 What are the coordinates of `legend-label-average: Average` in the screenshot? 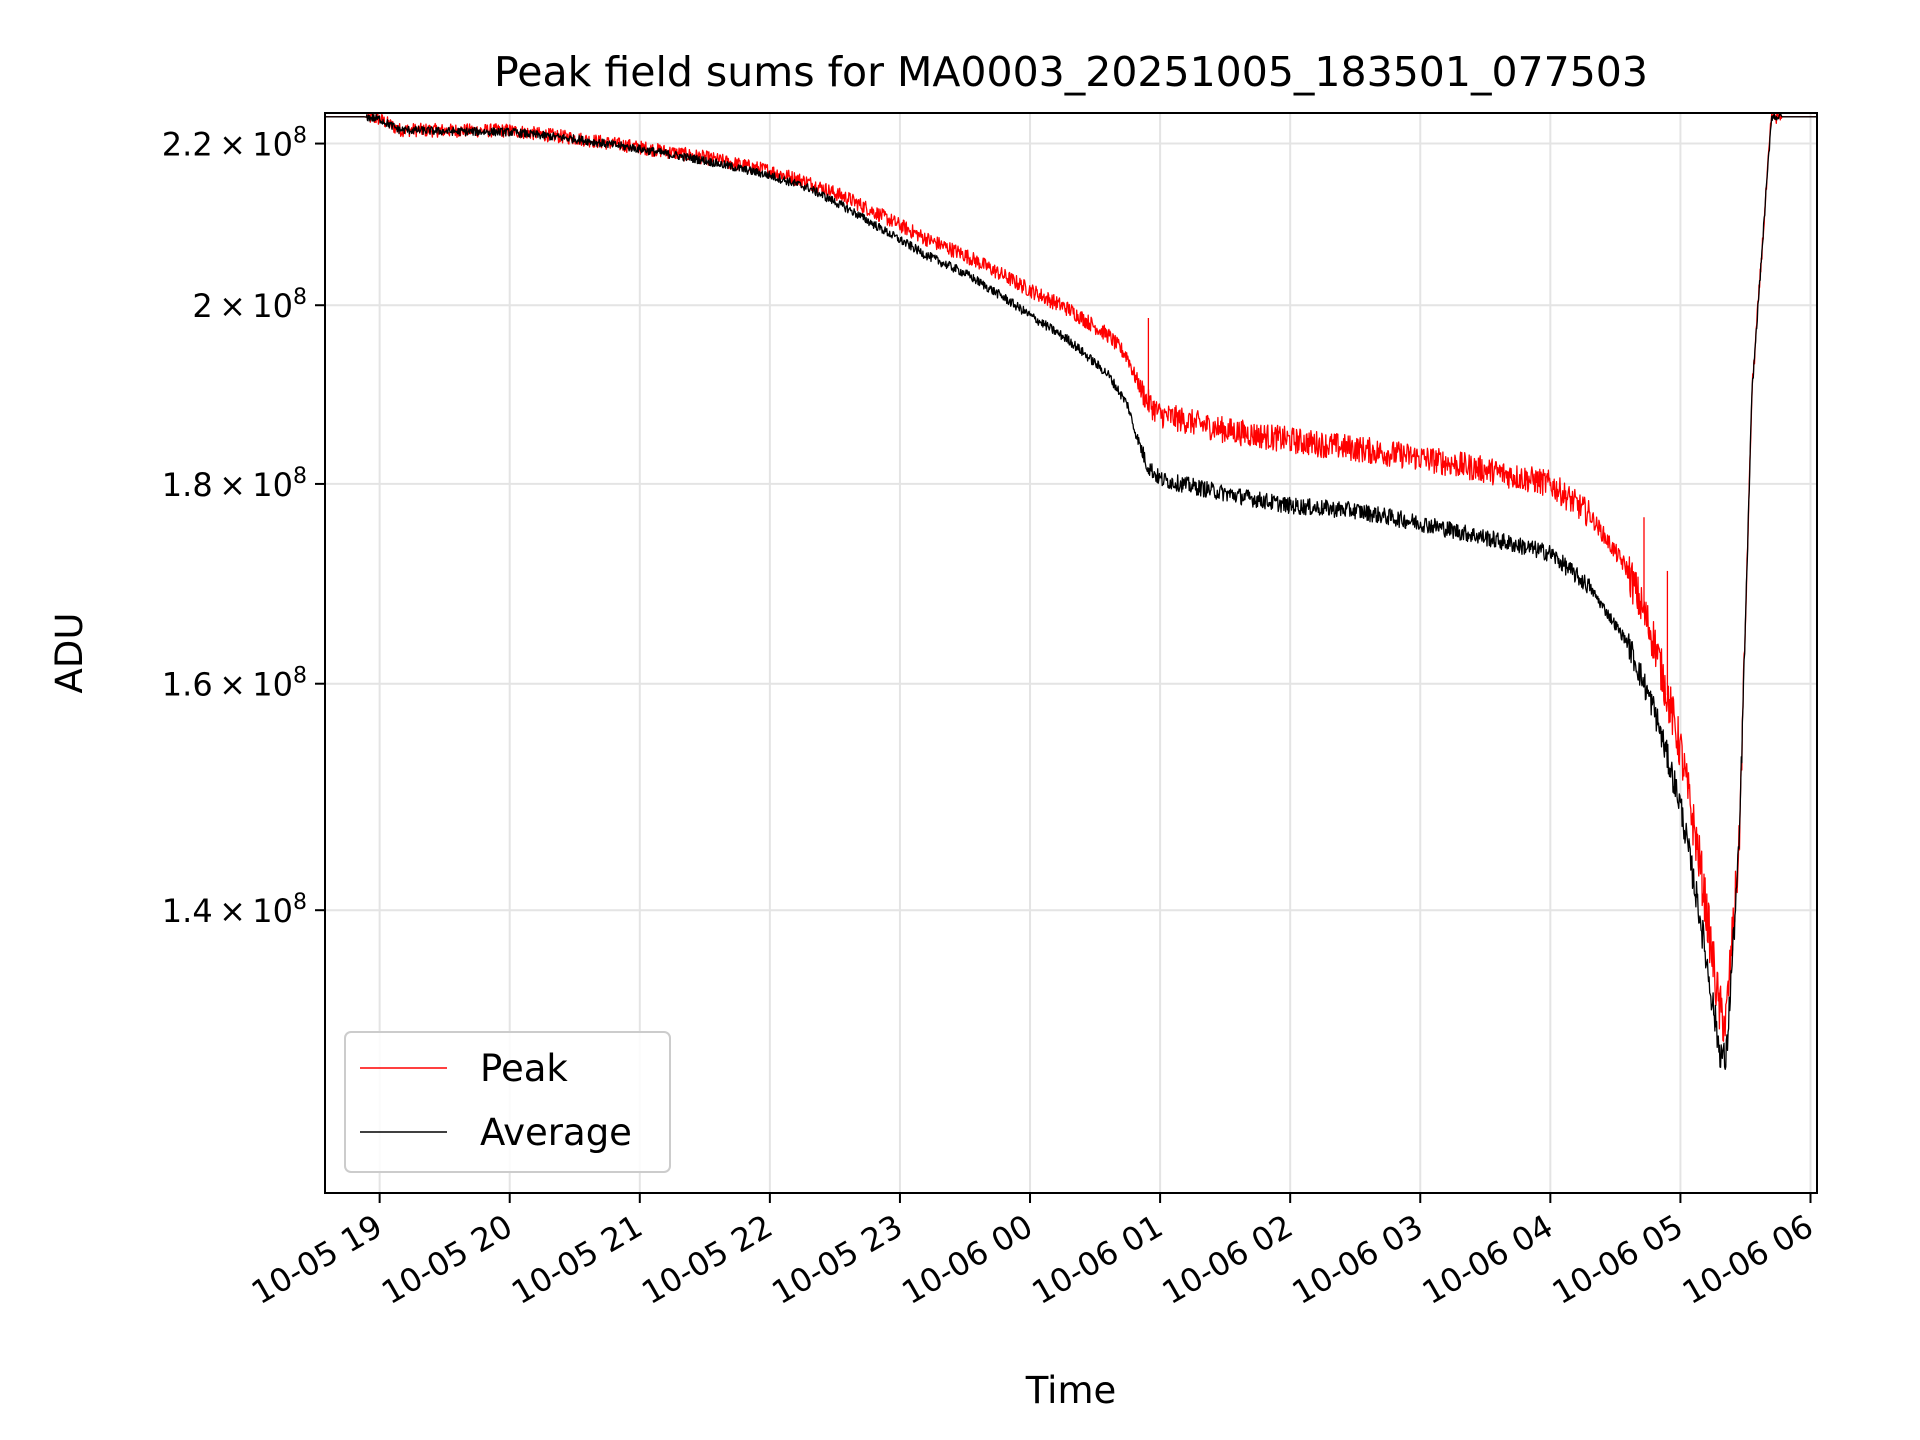 It's located at (556, 1132).